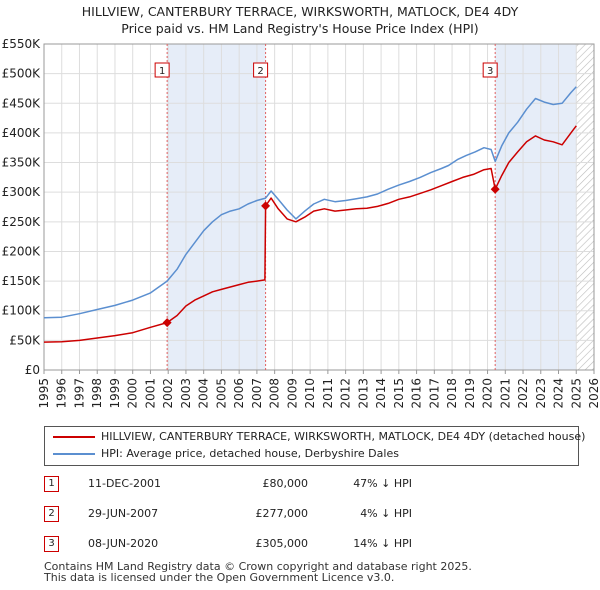 Image resolution: width=600 pixels, height=590 pixels. Describe the element at coordinates (239, 393) in the screenshot. I see `x-tick-label: 2006` at that location.